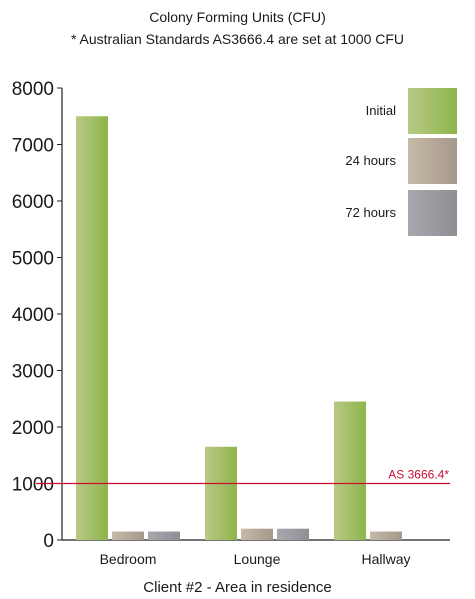 This screenshot has height=599, width=475. I want to click on x-axis: Bedroom Lounge Hallway, so click(256, 553).